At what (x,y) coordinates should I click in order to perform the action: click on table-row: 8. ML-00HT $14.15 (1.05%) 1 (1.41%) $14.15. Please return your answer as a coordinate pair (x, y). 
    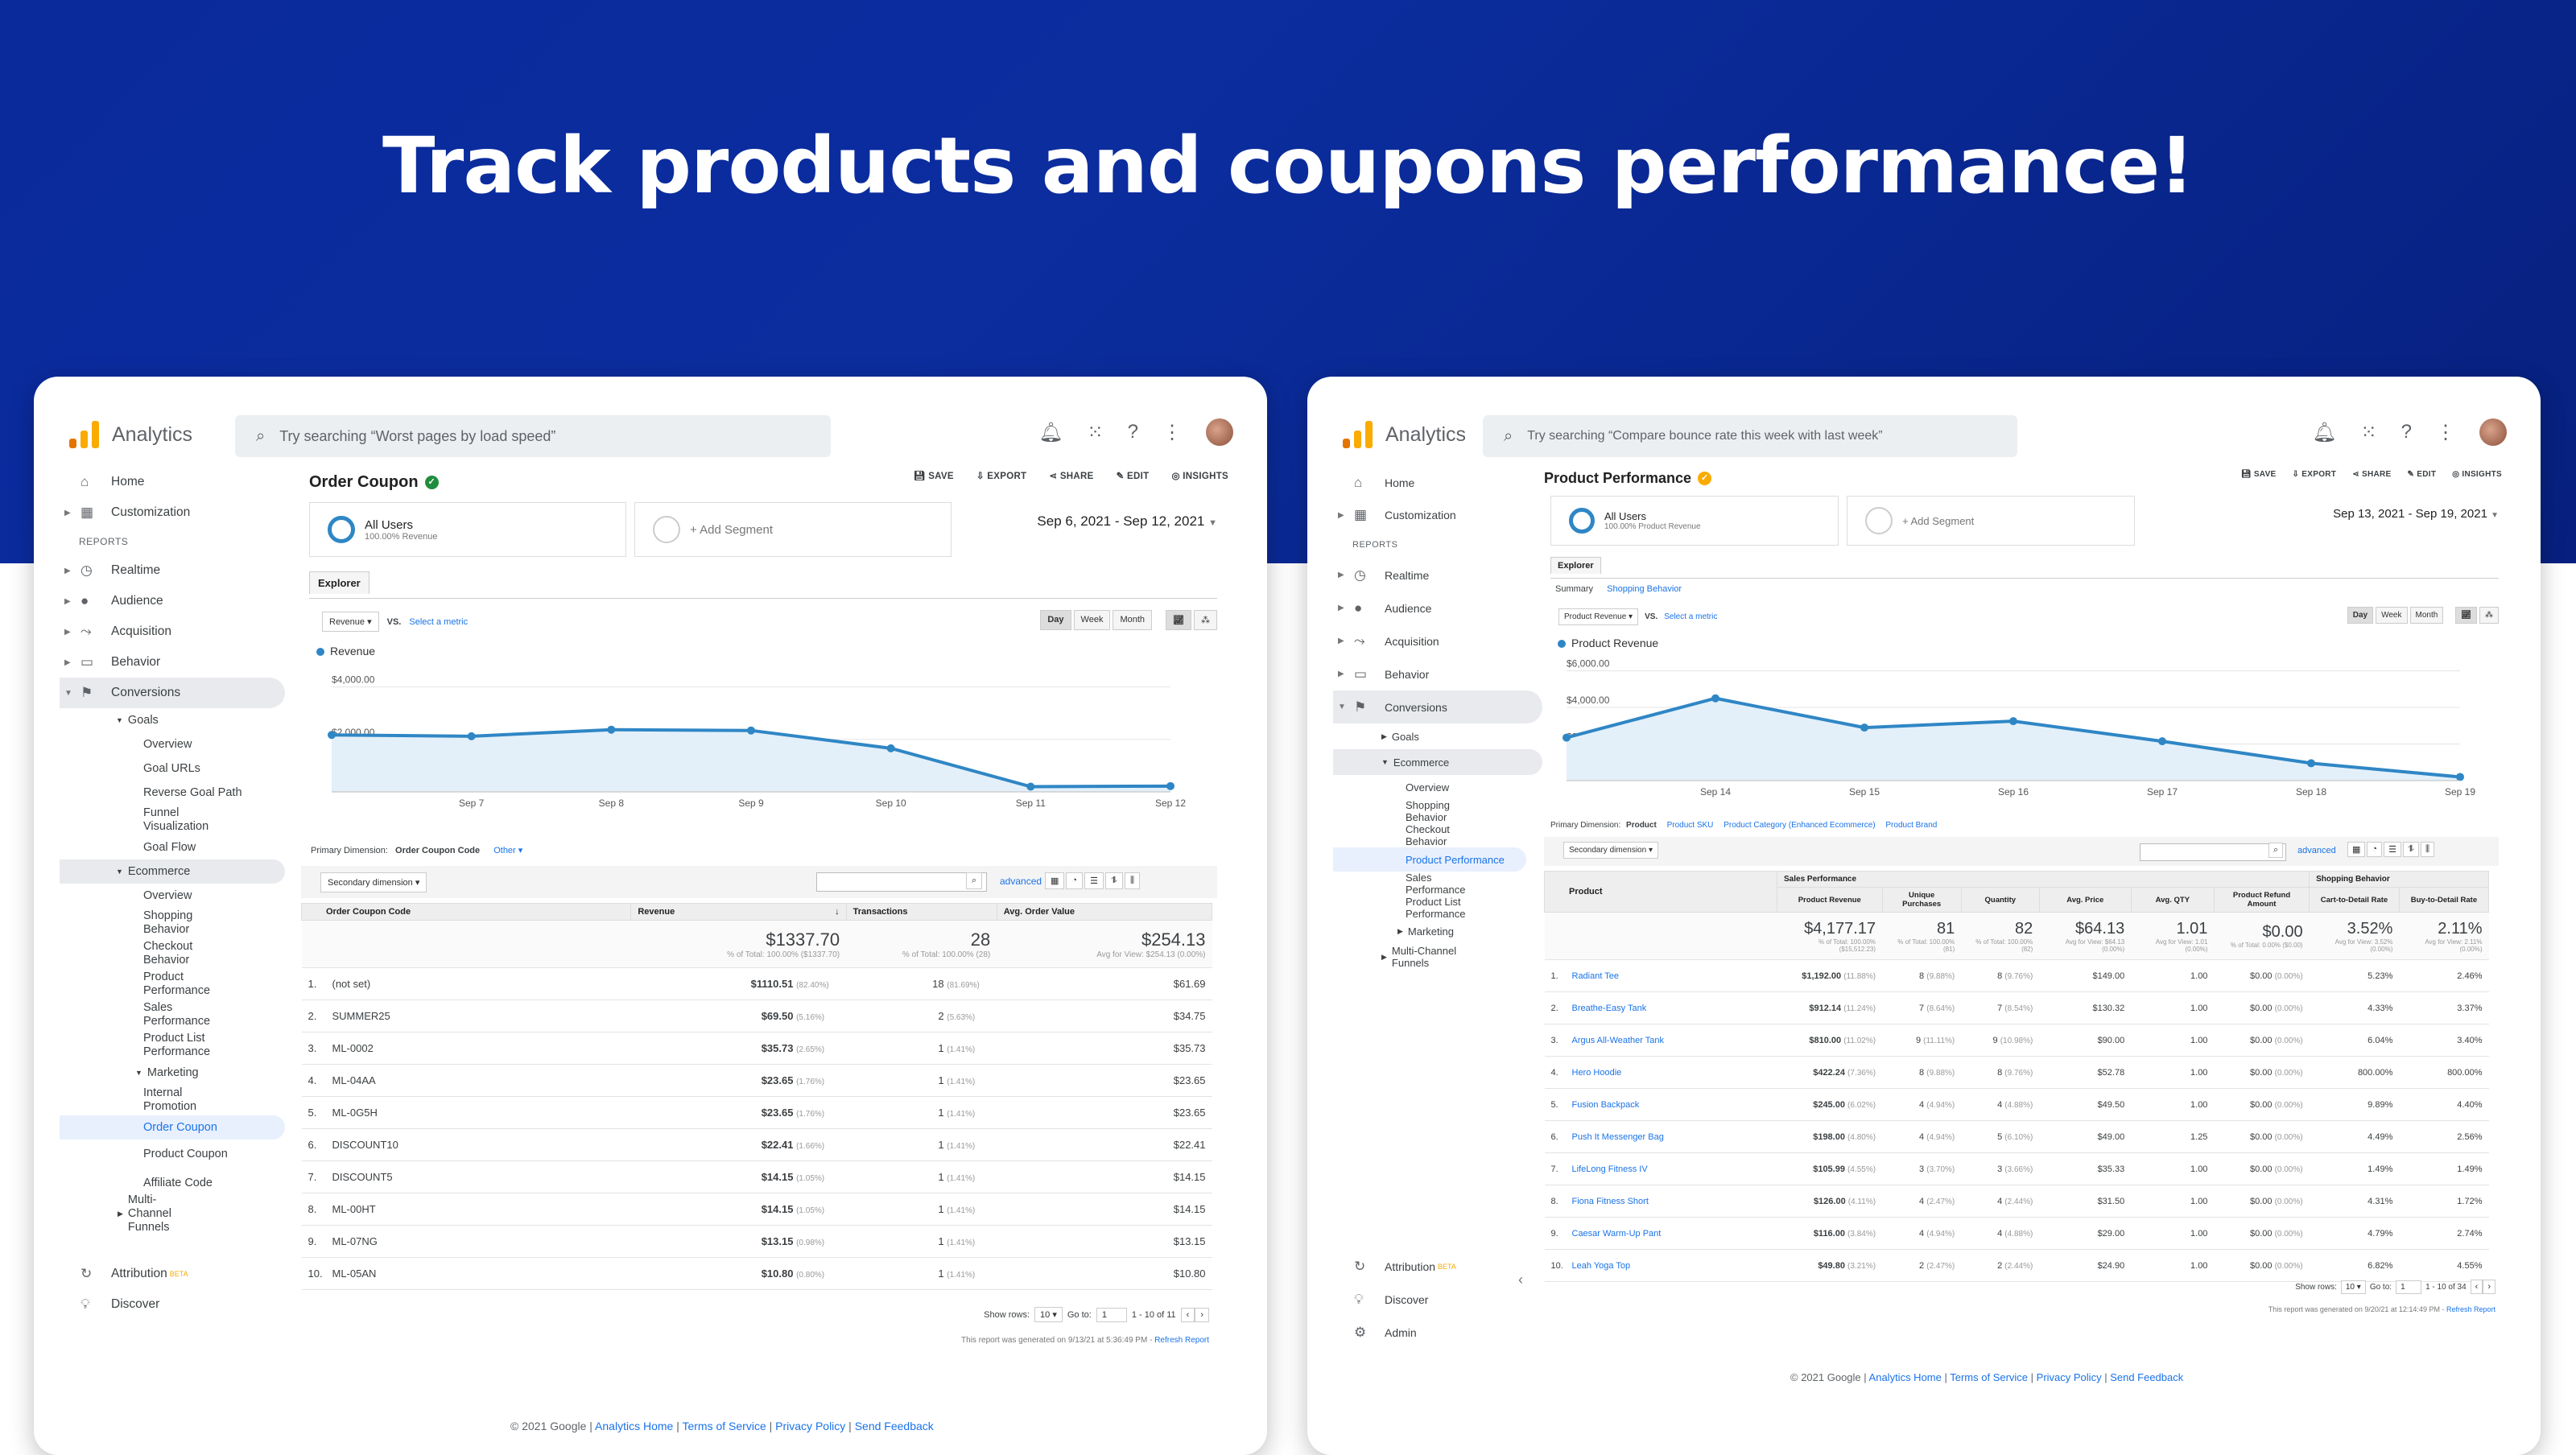
    Looking at the image, I should click on (756, 1209).